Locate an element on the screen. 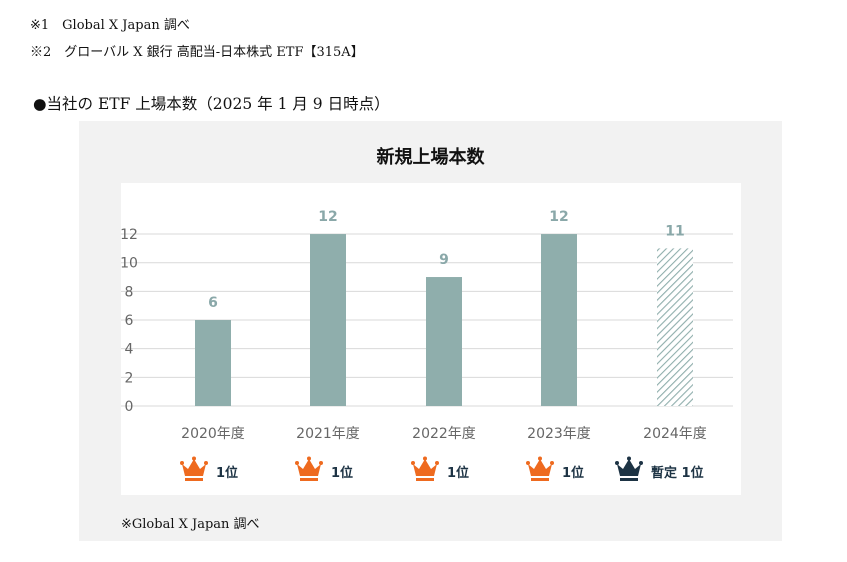  chart-source-note: ※Global X Japan 調べ is located at coordinates (190, 524).